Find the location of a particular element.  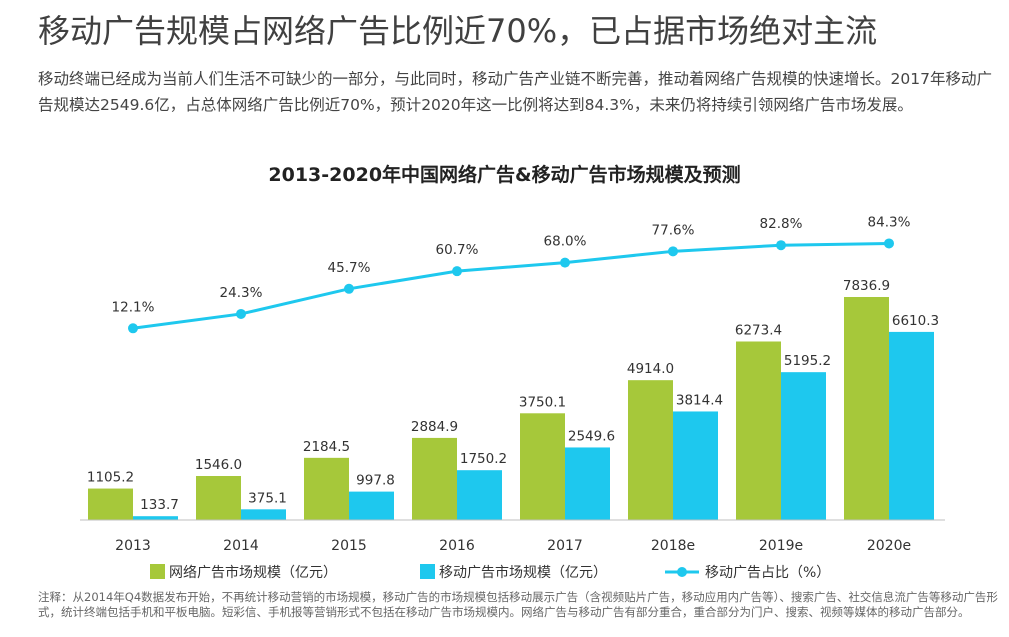

share-label: 60.7% is located at coordinates (457, 250).